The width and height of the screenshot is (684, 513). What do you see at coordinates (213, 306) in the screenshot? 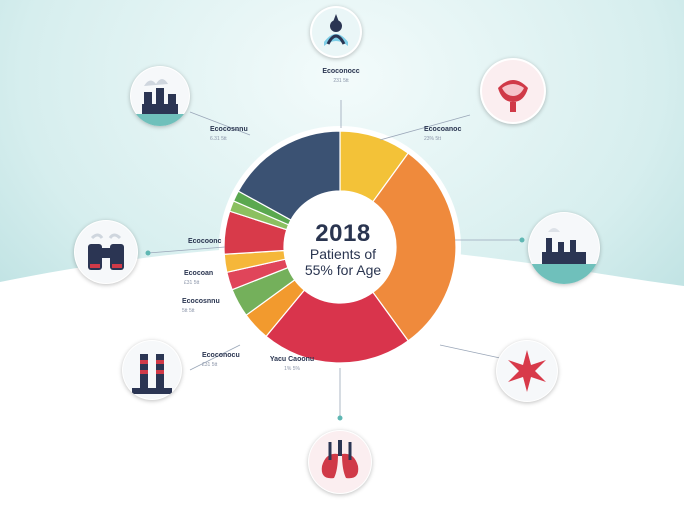
I see `label-left-lower: Ecocosnnu 5tt 5tt` at bounding box center [213, 306].